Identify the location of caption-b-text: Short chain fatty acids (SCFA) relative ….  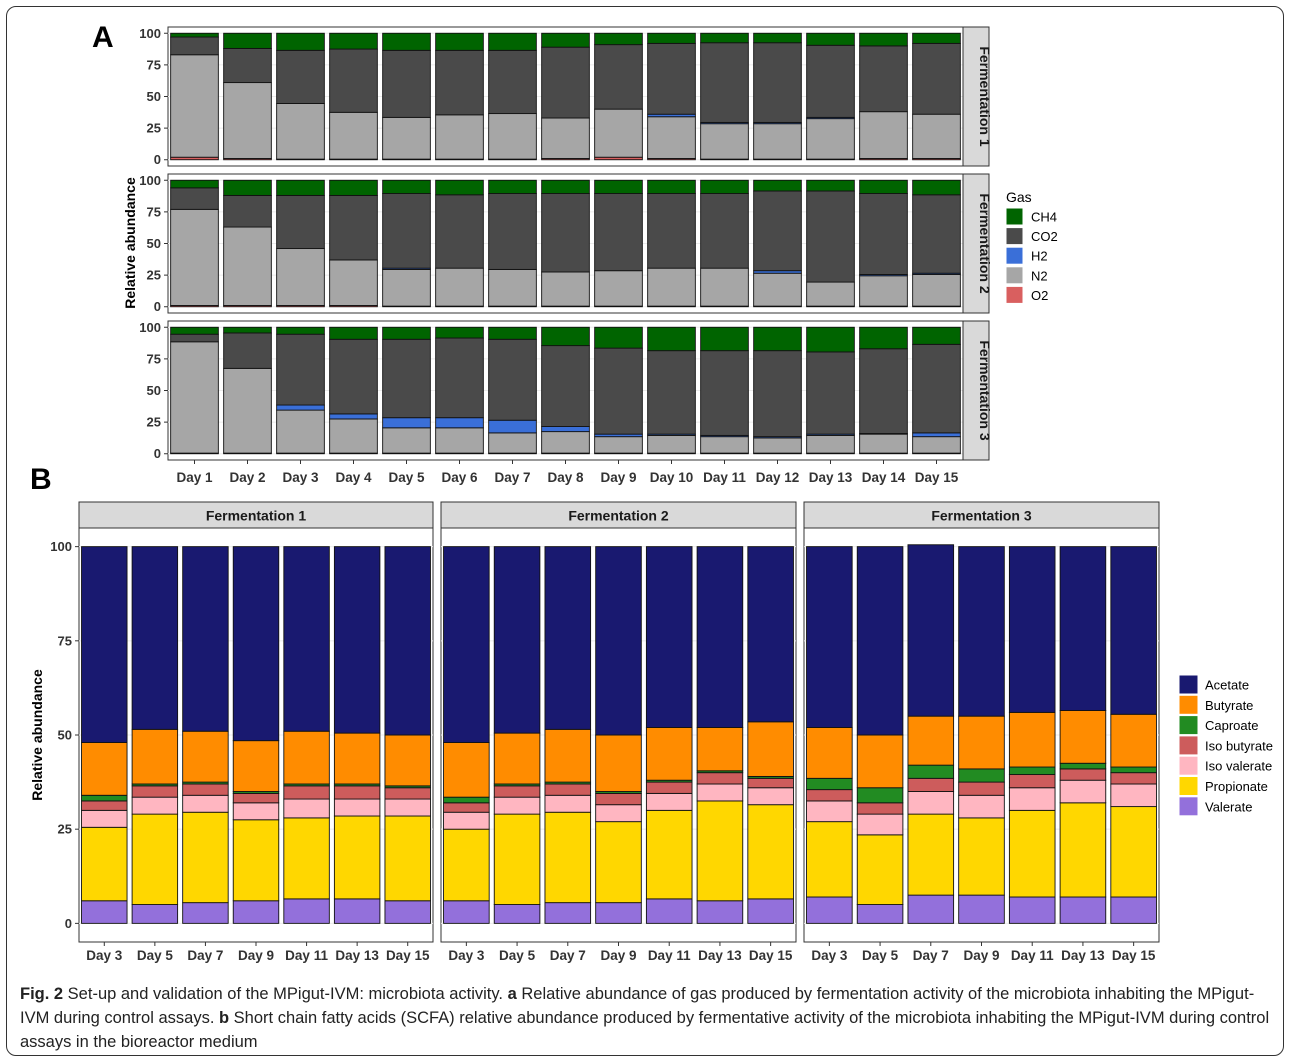
(645, 1030).